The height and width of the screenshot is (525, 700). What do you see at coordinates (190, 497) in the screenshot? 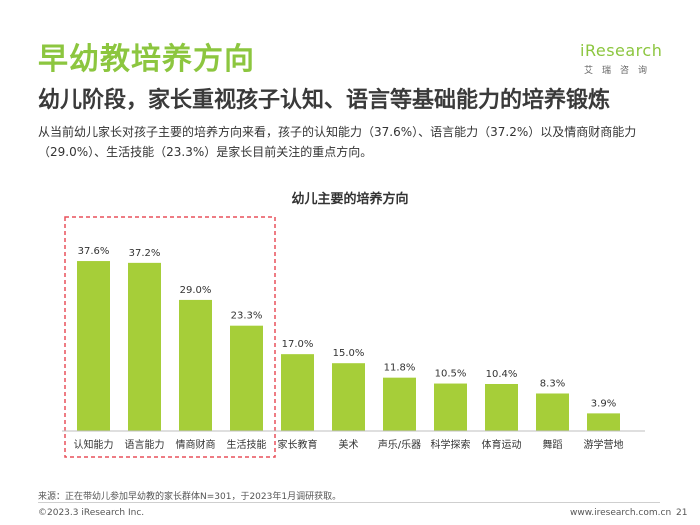
I see `source-note: 来源：正在带幼儿参加早幼教的家长群体N=301，于2023年1月调研获取。` at bounding box center [190, 497].